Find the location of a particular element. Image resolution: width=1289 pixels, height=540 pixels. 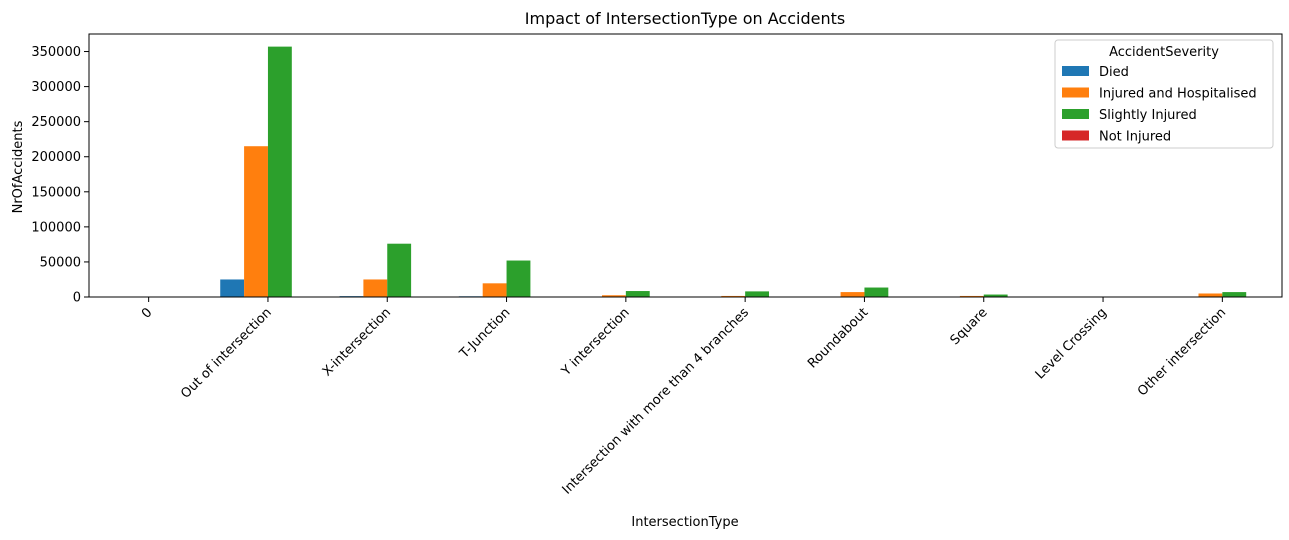

x-tick-label: T-Junction is located at coordinates (484, 333).